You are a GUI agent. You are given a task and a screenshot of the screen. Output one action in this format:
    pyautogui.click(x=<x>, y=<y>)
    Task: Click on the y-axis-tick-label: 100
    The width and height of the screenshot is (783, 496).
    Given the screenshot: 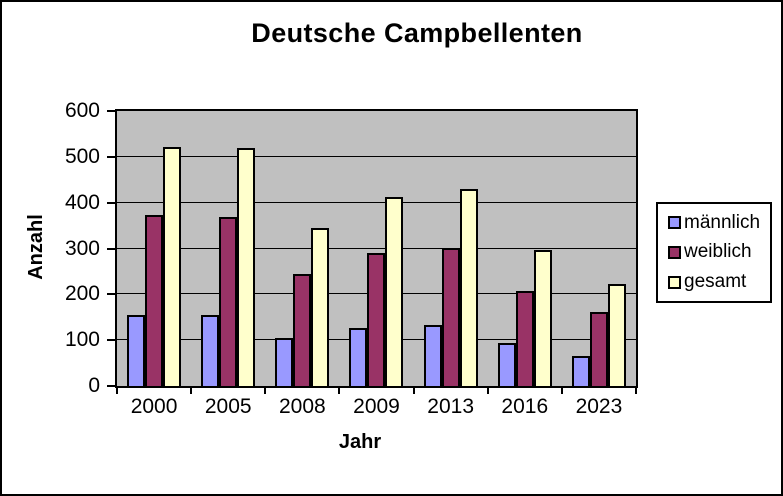 What is the action you would take?
    pyautogui.click(x=82, y=340)
    